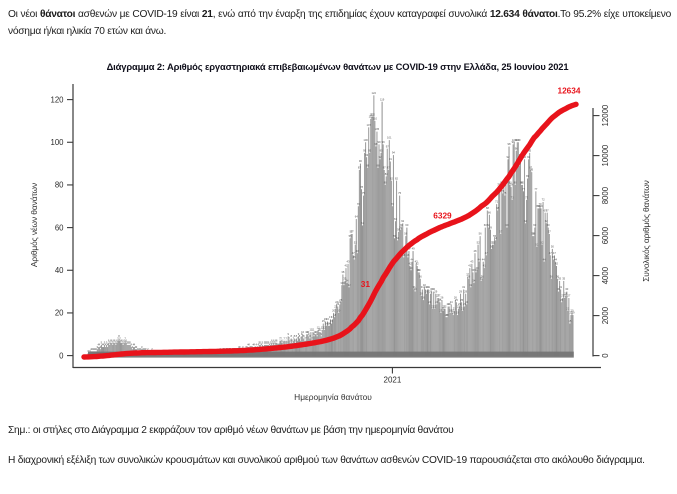 The image size is (677, 494). Describe the element at coordinates (329, 323) in the screenshot. I see `svg-text: 14` at that location.